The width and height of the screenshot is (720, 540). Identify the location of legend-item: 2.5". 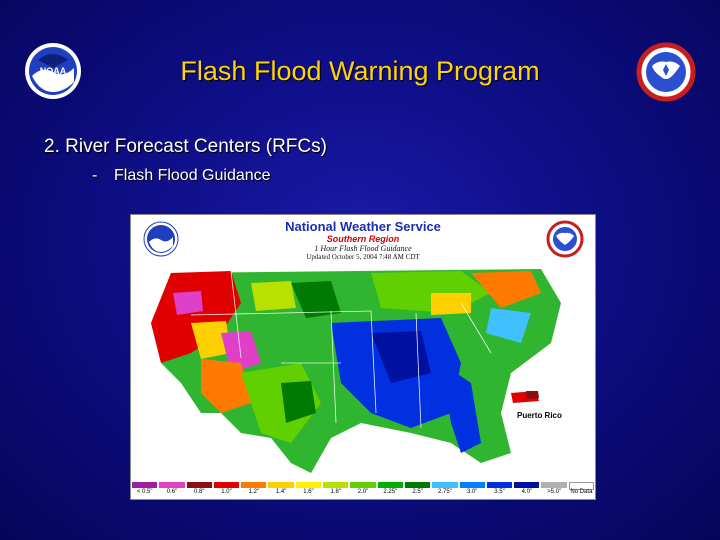
(417, 490).